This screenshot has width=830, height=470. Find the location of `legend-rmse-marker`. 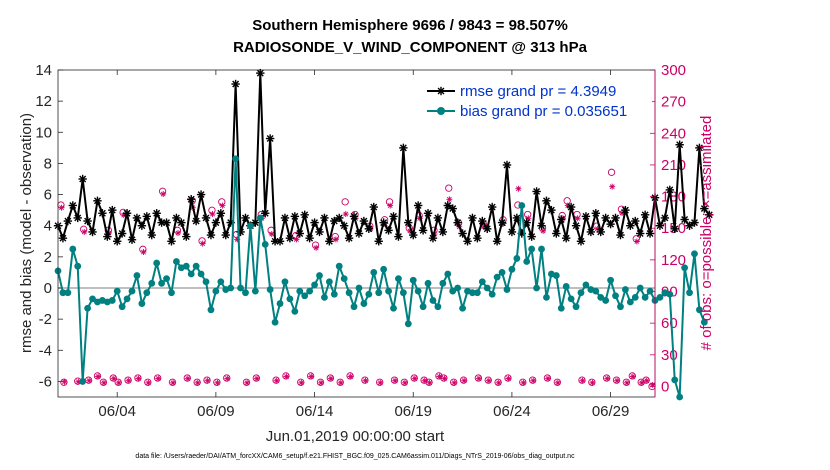

legend-rmse-marker is located at coordinates (441, 91).